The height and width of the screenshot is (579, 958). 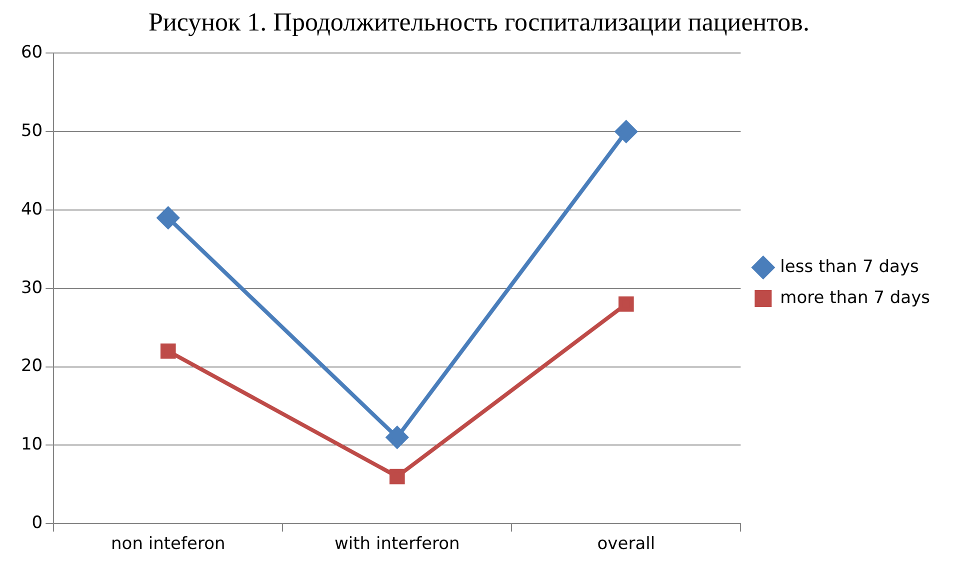 What do you see at coordinates (31, 288) in the screenshot?
I see `y-tick-label: 30` at bounding box center [31, 288].